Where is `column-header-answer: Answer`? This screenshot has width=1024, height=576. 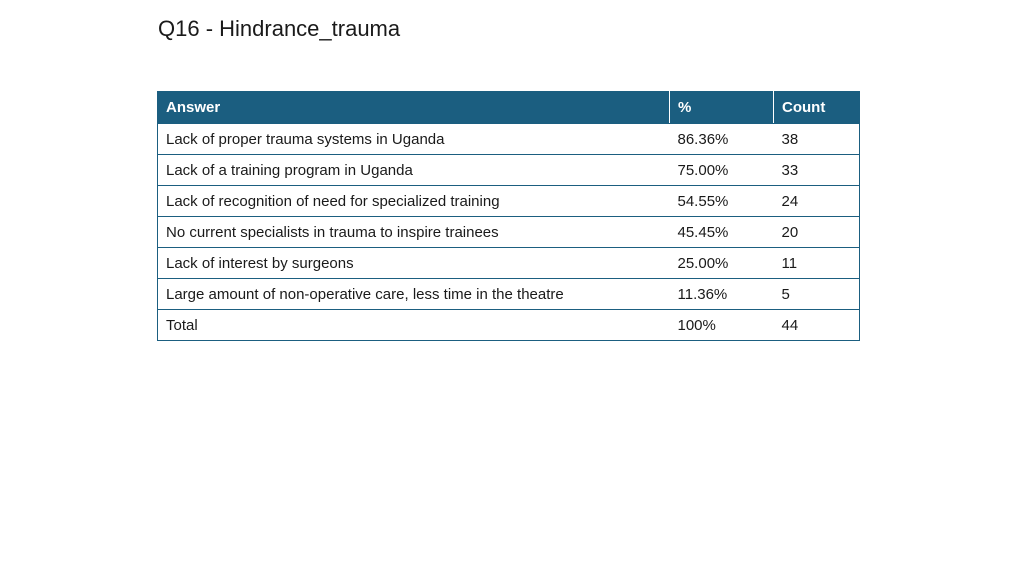 column-header-answer: Answer is located at coordinates (413, 107).